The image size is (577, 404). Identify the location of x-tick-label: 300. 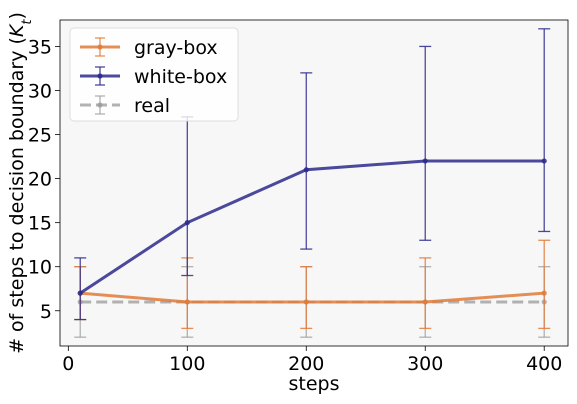
(425, 364).